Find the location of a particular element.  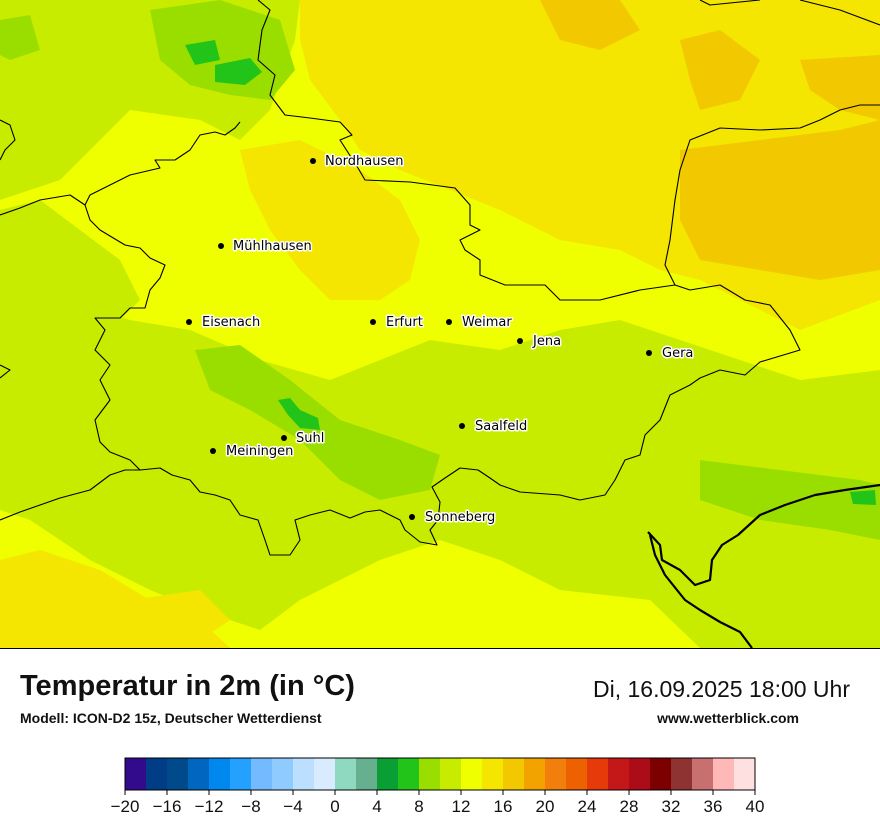

city-label: Weimar is located at coordinates (487, 322).